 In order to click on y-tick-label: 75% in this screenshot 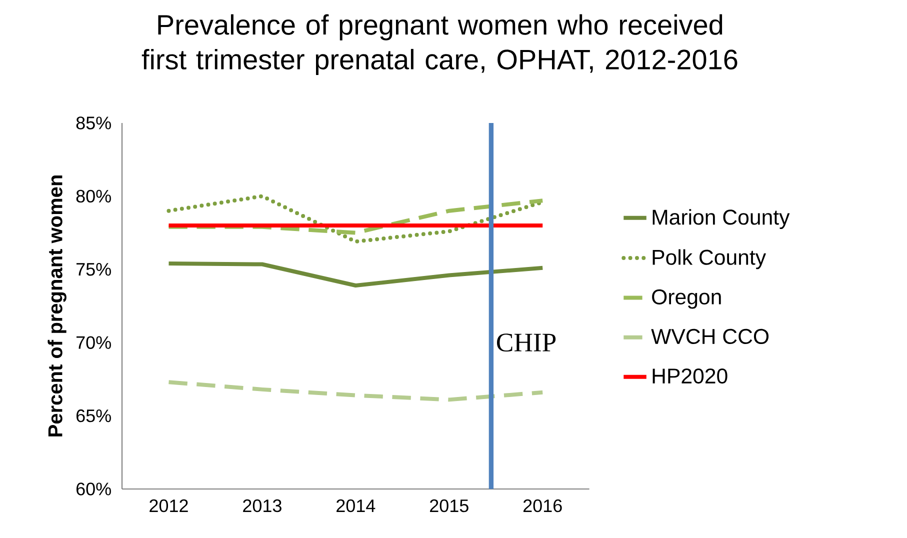, I will do `click(93, 269)`.